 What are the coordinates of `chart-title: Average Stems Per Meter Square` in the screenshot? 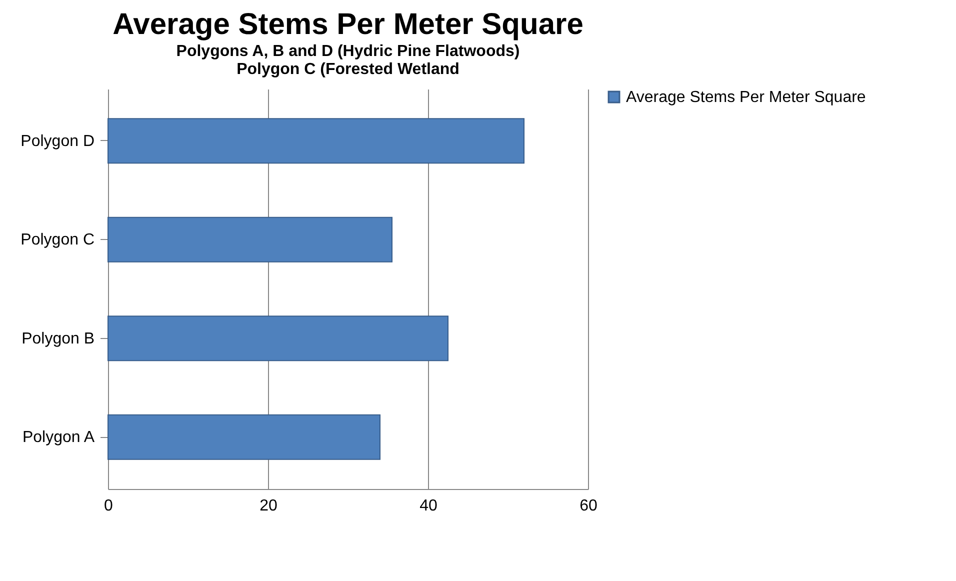 It's located at (348, 24).